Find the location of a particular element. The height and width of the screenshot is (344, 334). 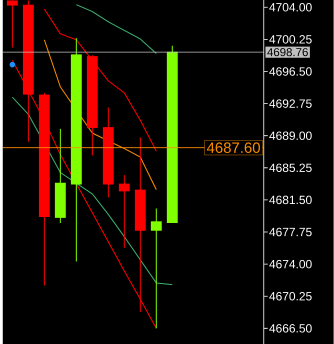

y-tick-label: 4692.75 is located at coordinates (290, 103).